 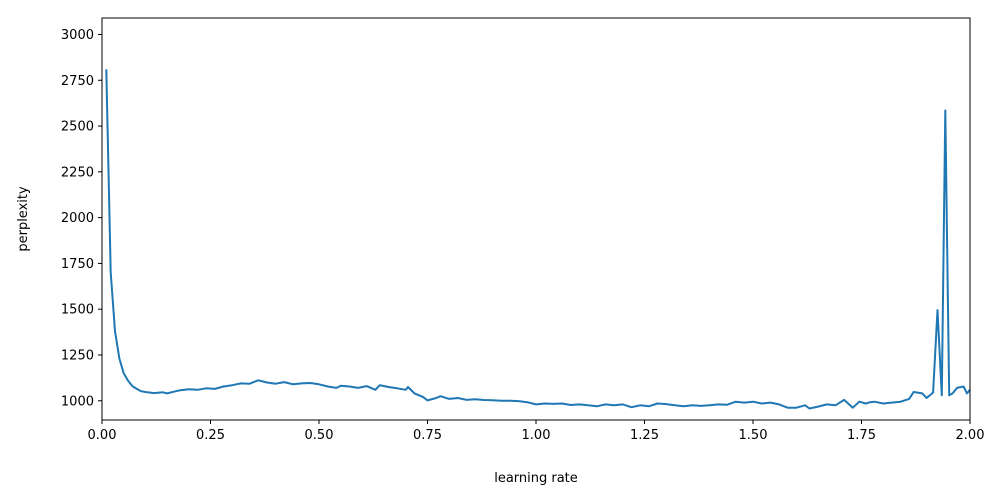 What do you see at coordinates (753, 435) in the screenshot?
I see `x-tick-label: 1.50` at bounding box center [753, 435].